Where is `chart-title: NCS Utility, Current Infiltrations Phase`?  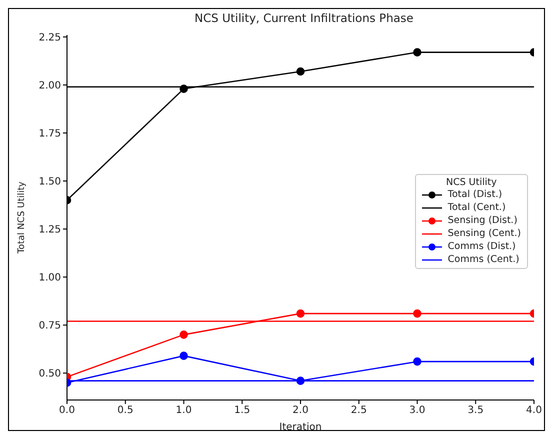 chart-title: NCS Utility, Current Infiltrations Phase is located at coordinates (304, 18).